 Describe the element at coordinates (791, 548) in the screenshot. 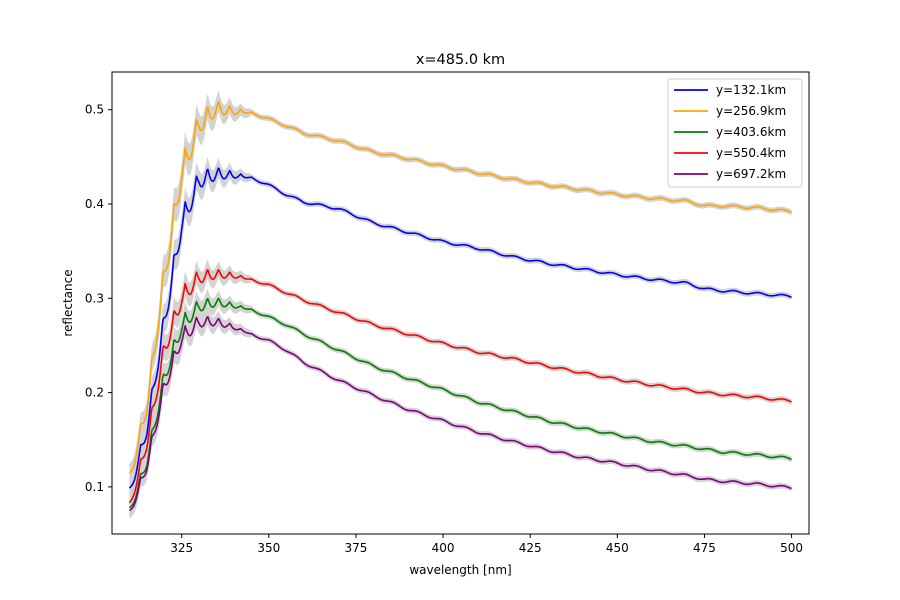

I see `x-tick-label: 500` at that location.